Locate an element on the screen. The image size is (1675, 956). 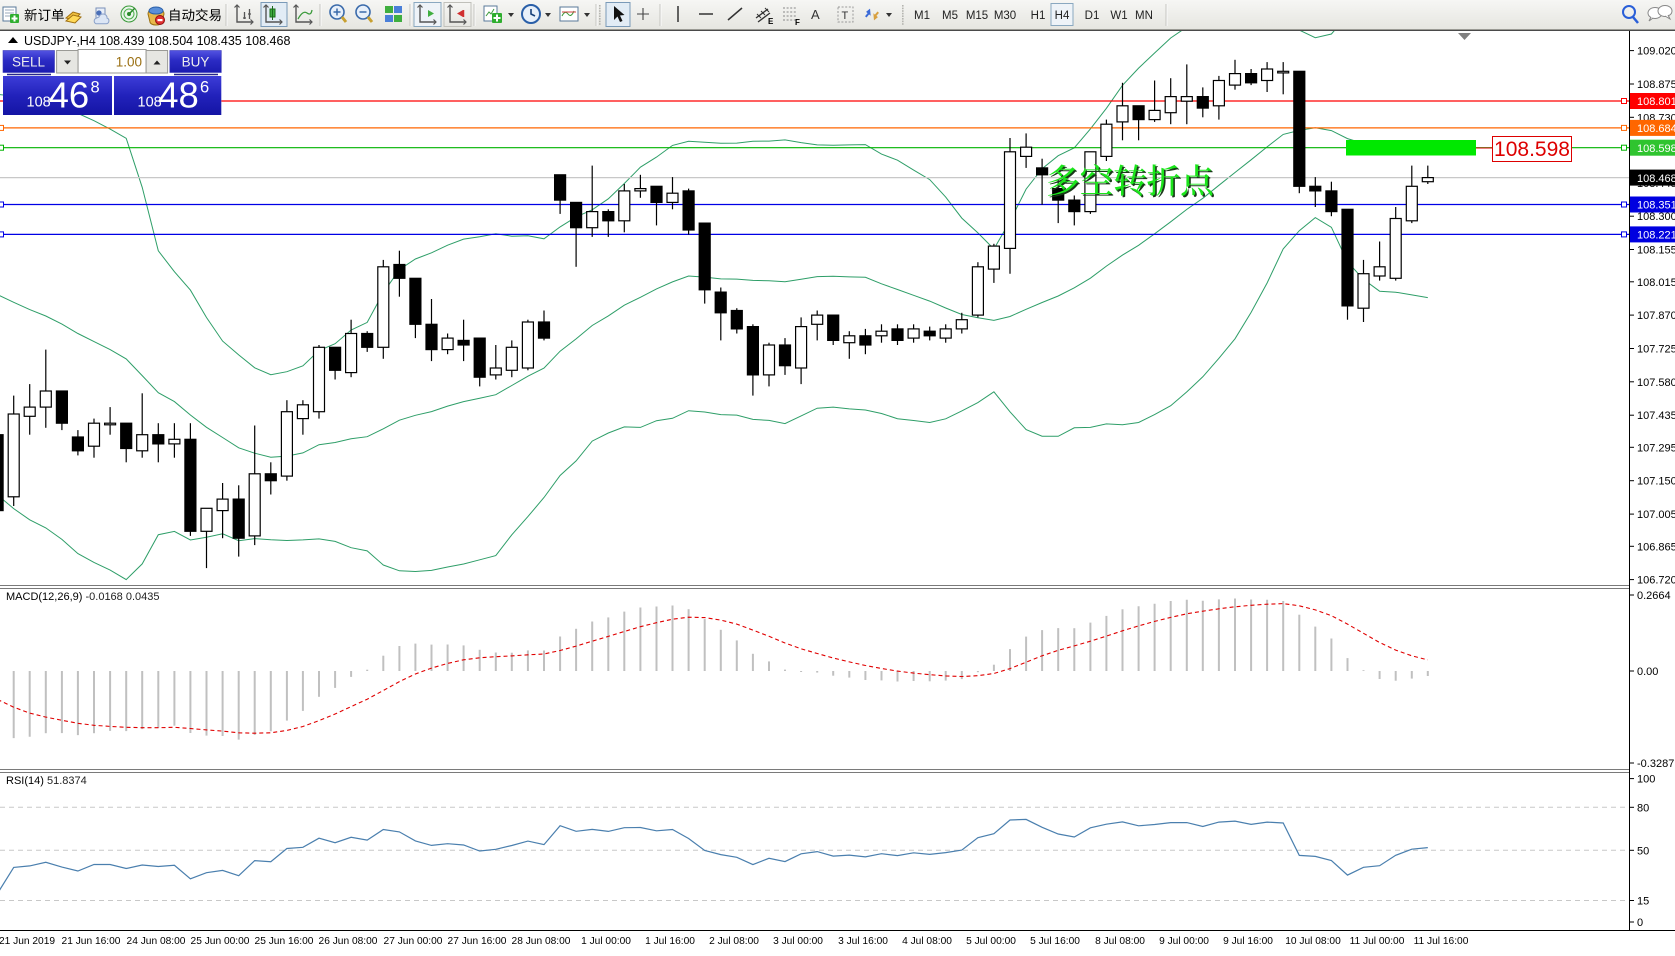
svg-text: 108.468 is located at coordinates (1656, 179).